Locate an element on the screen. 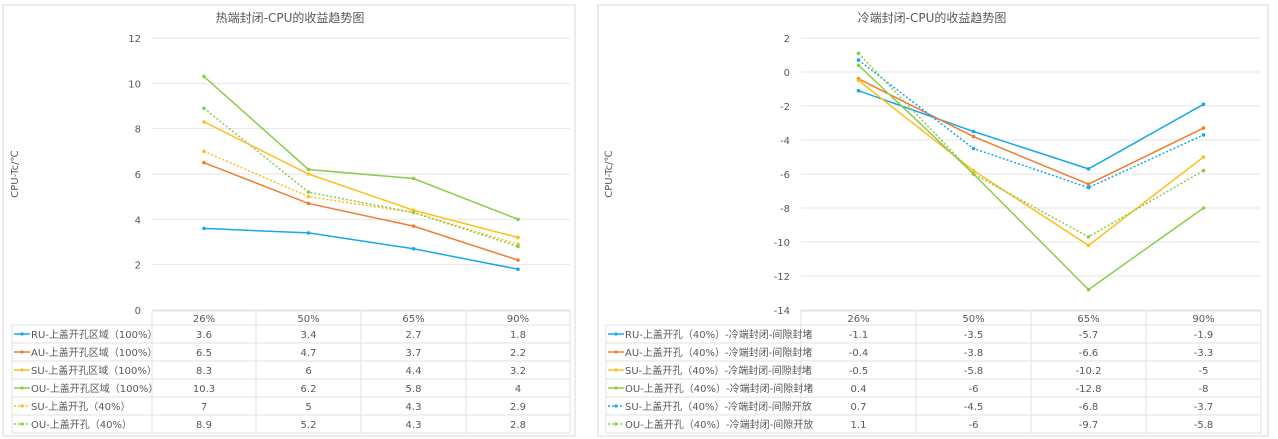 Image resolution: width=1278 pixels, height=439 pixels. table-cell-value: 4 is located at coordinates (518, 389).